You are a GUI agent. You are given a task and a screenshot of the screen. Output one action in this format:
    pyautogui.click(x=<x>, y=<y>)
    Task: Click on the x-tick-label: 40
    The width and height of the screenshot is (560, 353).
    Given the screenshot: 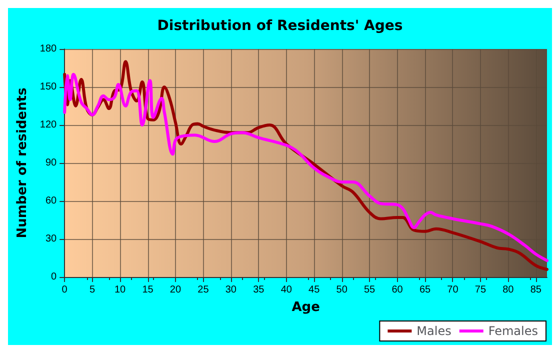 What is the action you would take?
    pyautogui.click(x=286, y=290)
    